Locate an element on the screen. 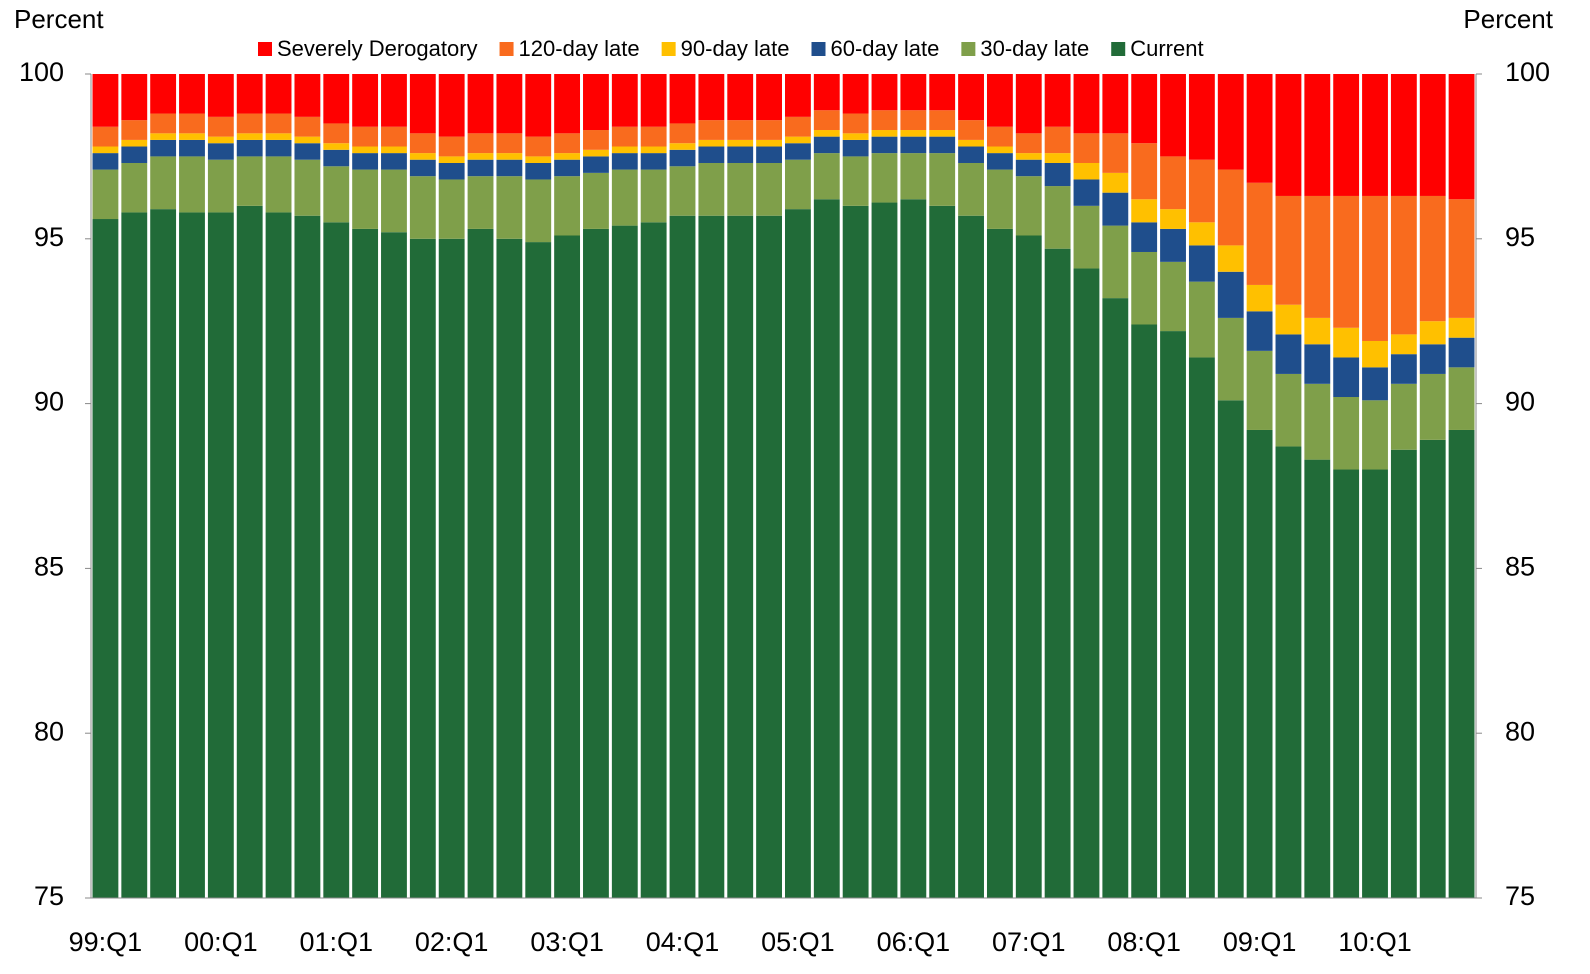  legend-label: 90-day late is located at coordinates (735, 48).